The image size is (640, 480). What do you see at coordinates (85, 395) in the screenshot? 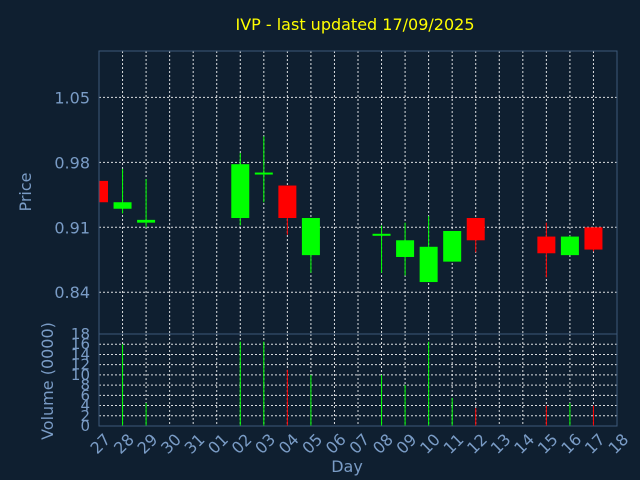
I see `volume-tick-label: 6` at bounding box center [85, 395].